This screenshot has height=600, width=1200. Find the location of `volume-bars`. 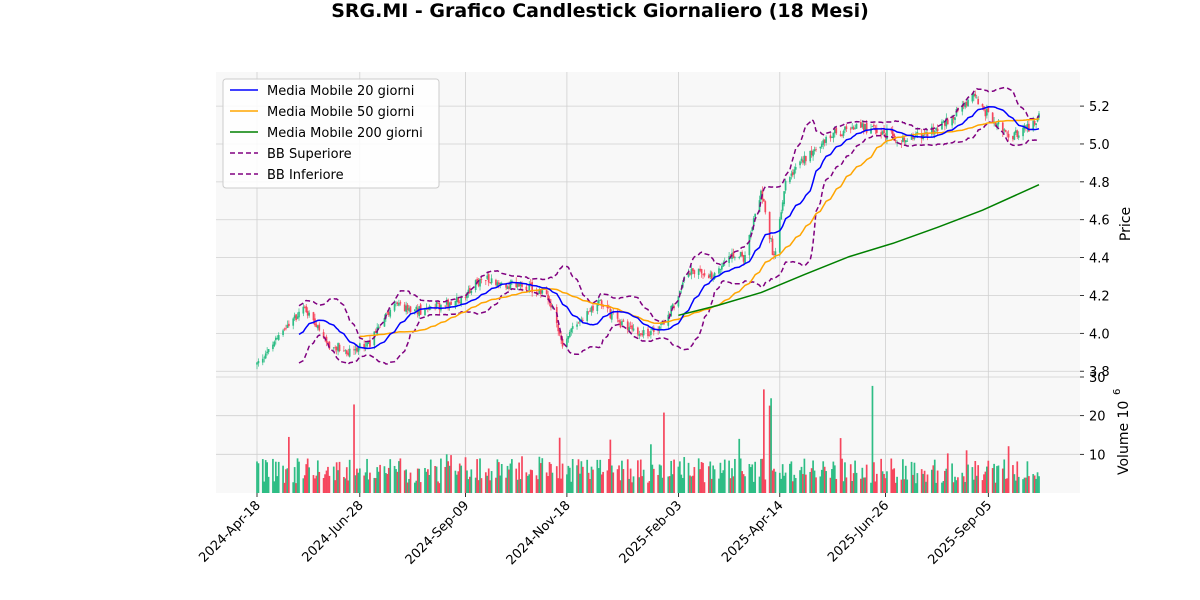

volume-bars is located at coordinates (648, 439).